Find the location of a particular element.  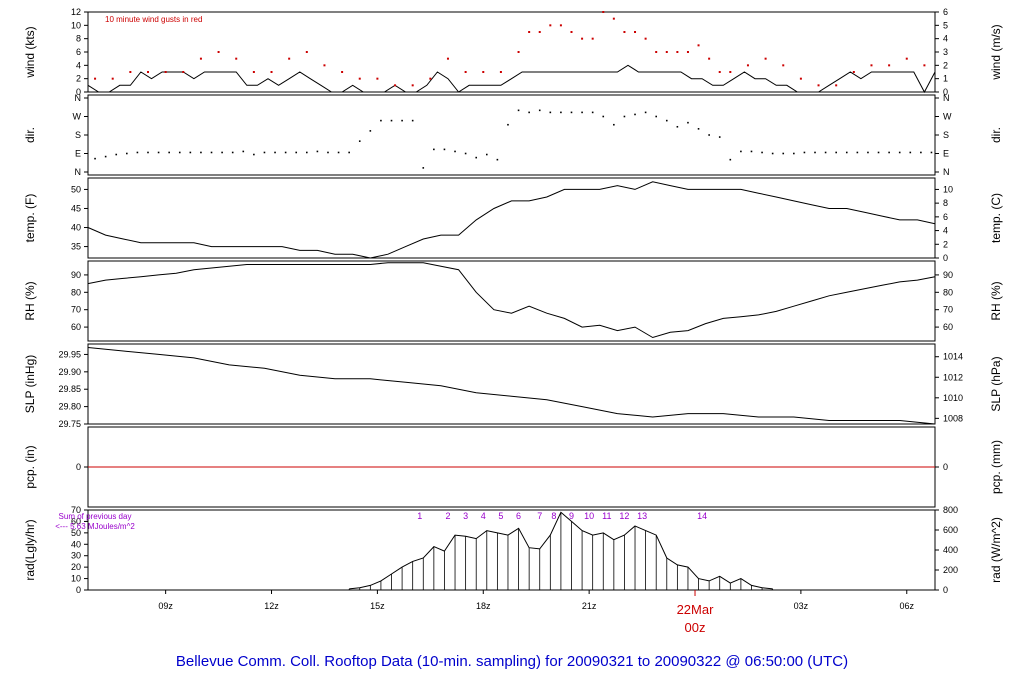

tick-label-right: 5 is located at coordinates (945, 25).